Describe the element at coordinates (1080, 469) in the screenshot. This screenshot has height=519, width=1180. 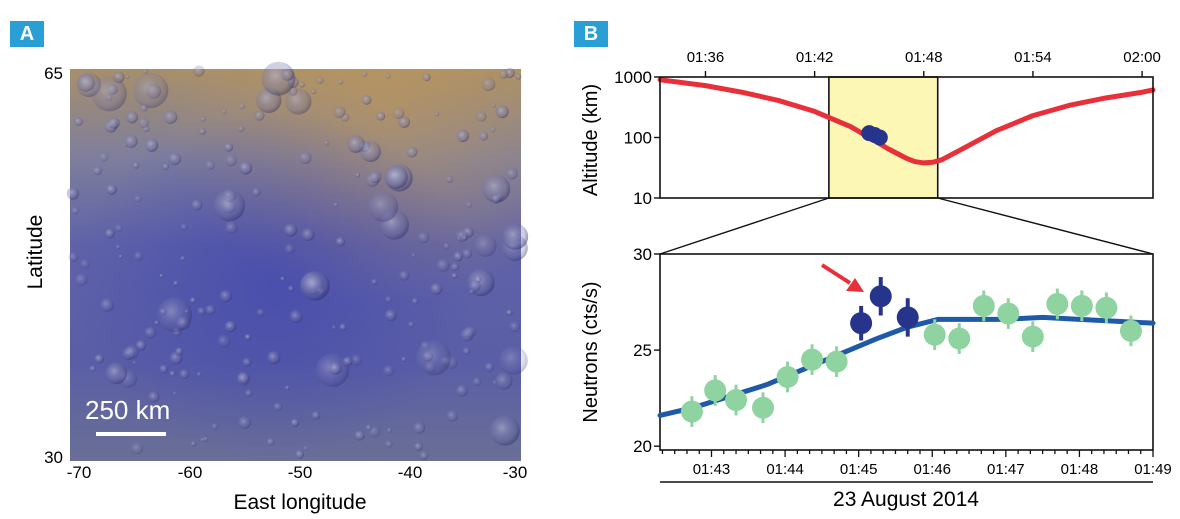
I see `neutron-xtick-label: 01:48` at that location.